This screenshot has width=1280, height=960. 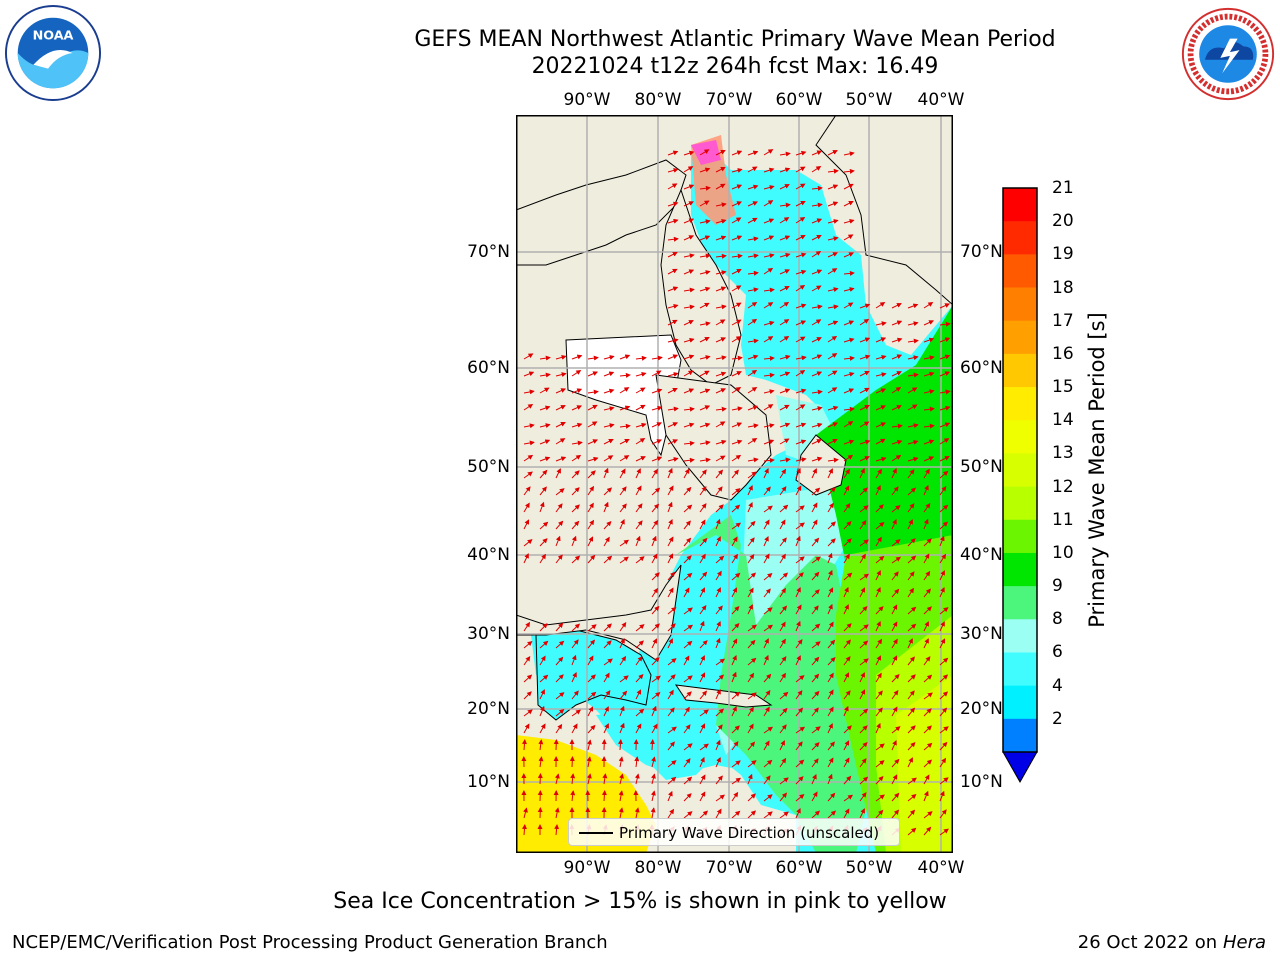 What do you see at coordinates (1057, 685) in the screenshot?
I see `colorbar-tick-label: 4` at bounding box center [1057, 685].